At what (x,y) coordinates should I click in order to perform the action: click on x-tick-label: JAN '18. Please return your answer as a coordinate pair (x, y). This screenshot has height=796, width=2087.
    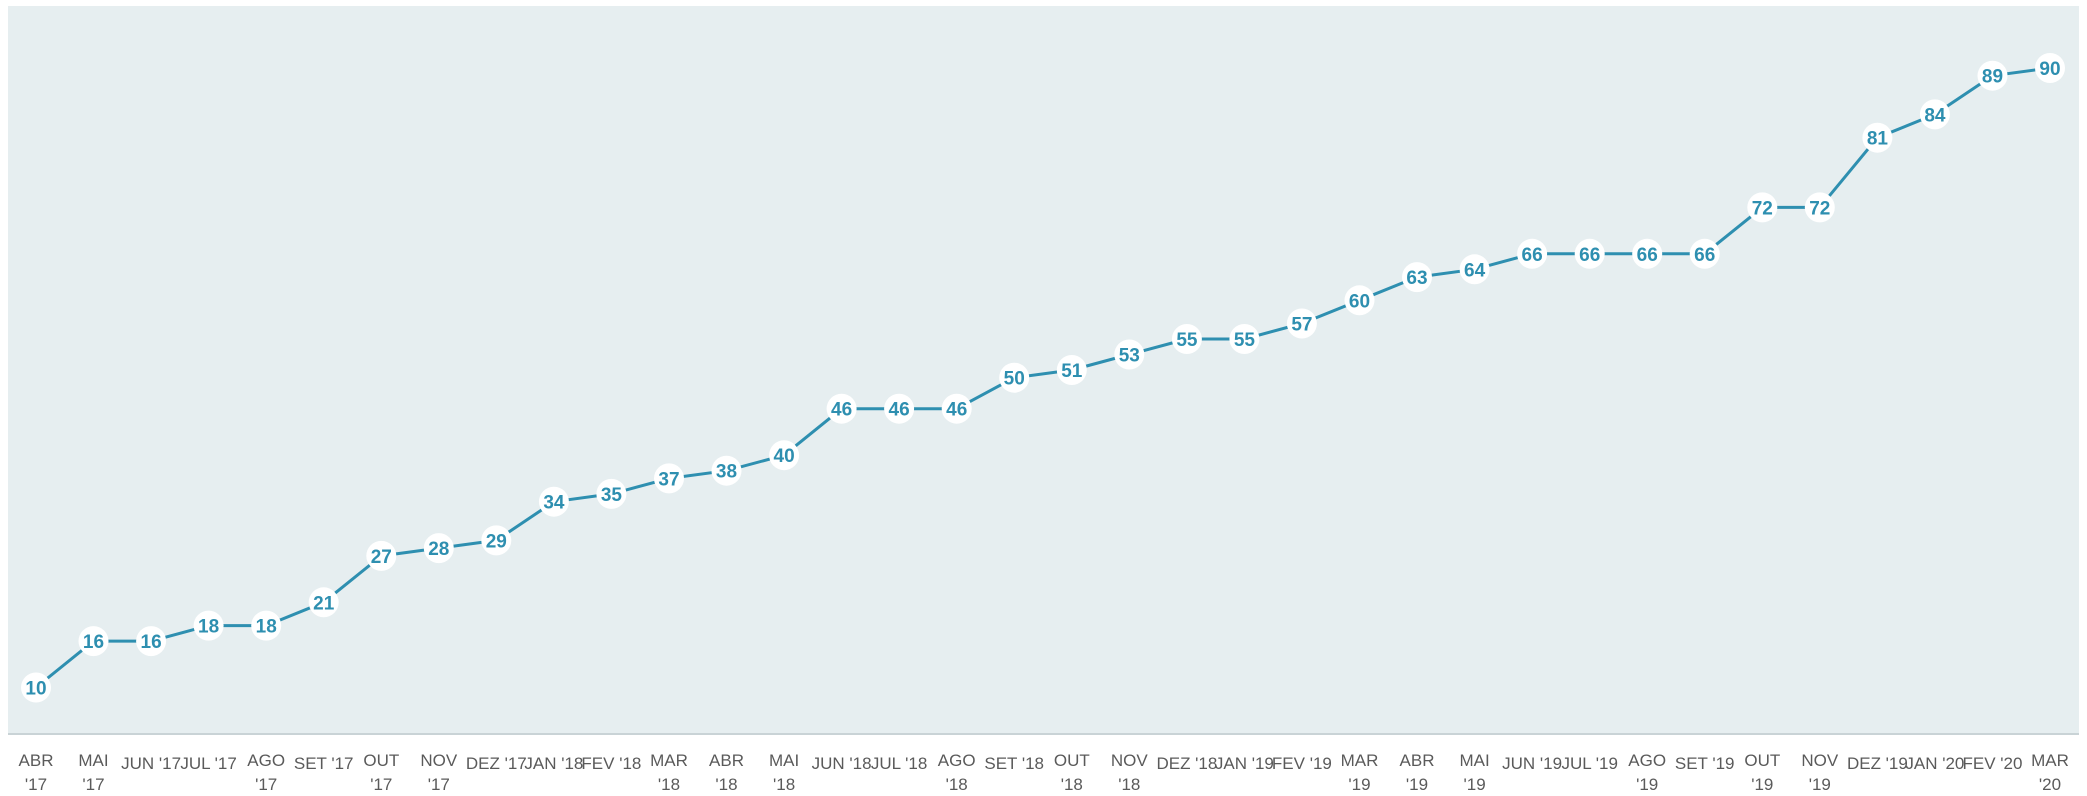
    Looking at the image, I should click on (553, 763).